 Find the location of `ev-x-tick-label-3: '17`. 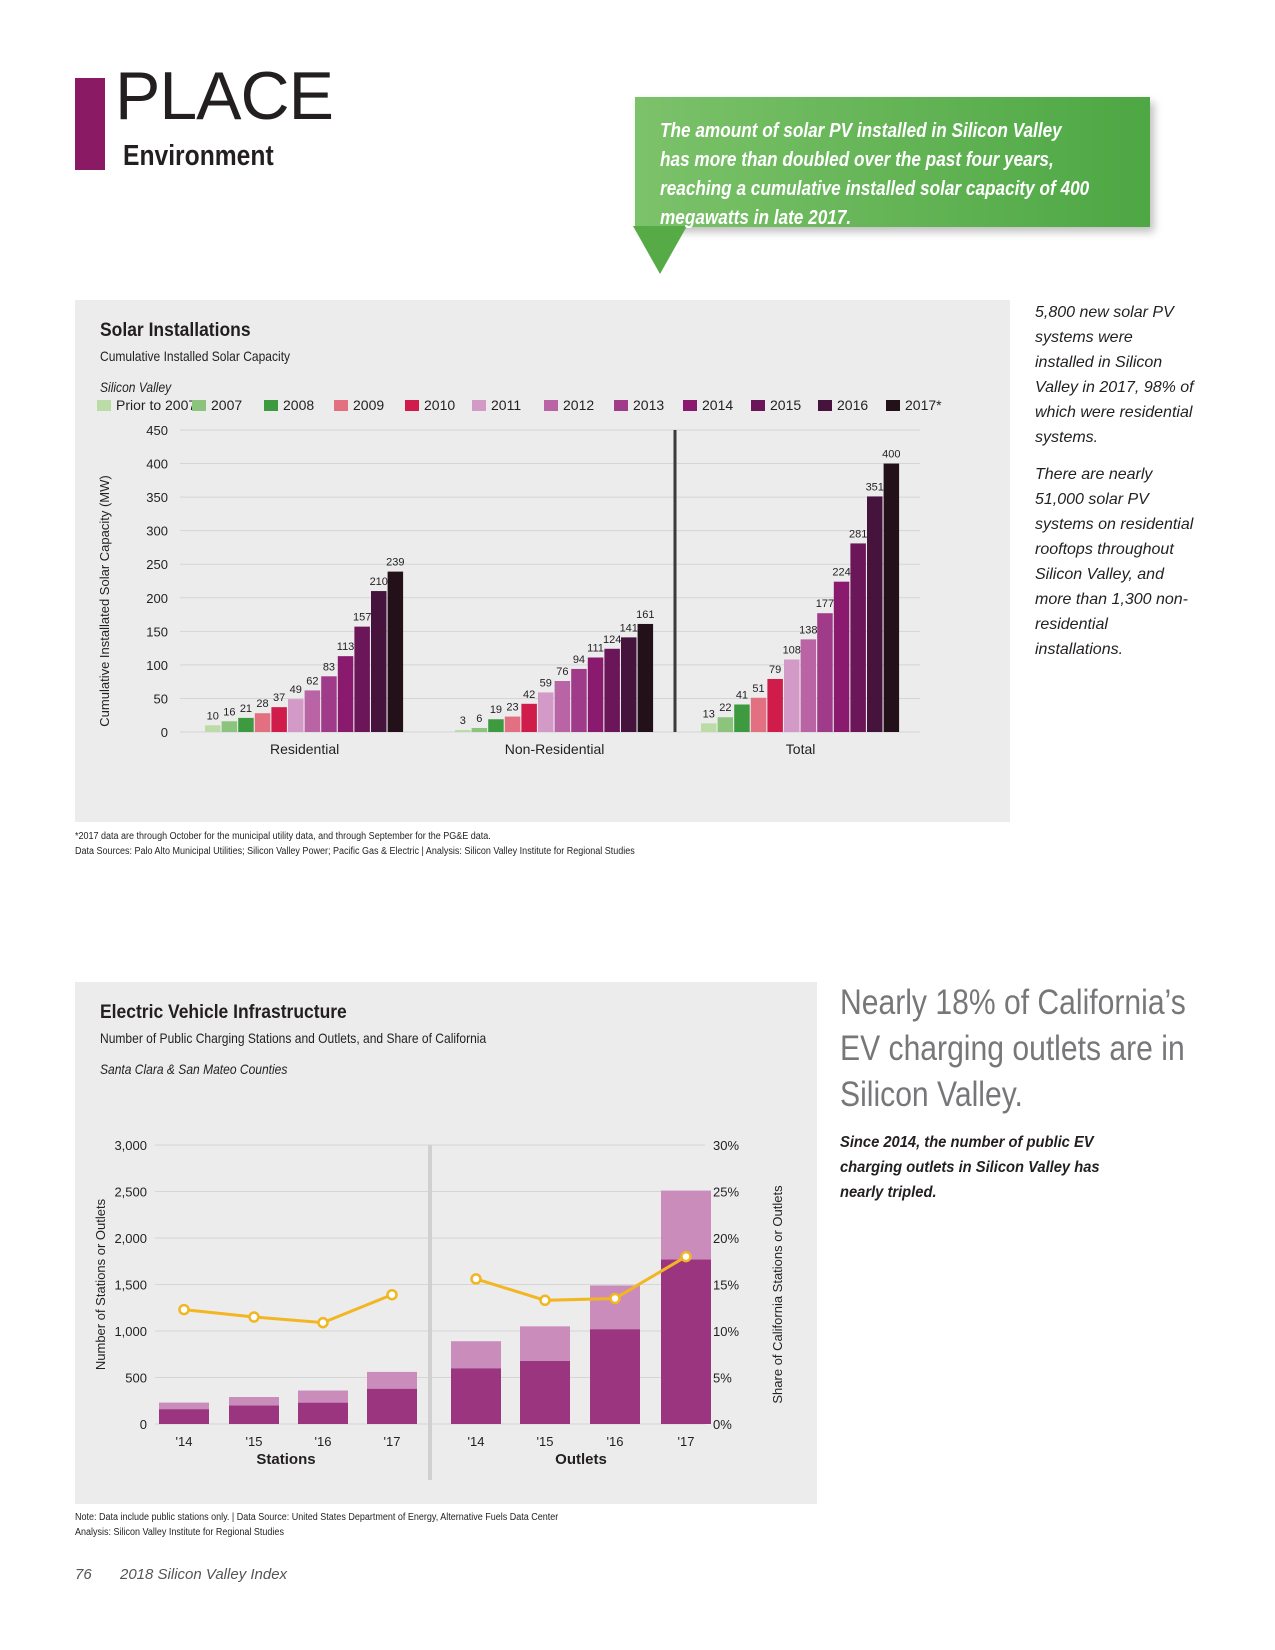

ev-x-tick-label-3: '17 is located at coordinates (392, 1441).